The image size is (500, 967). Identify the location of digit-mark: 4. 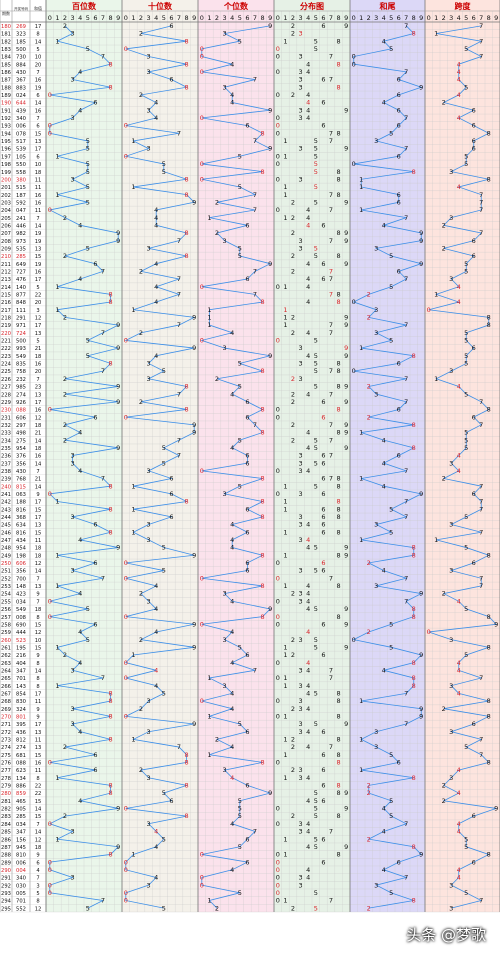
(156, 218).